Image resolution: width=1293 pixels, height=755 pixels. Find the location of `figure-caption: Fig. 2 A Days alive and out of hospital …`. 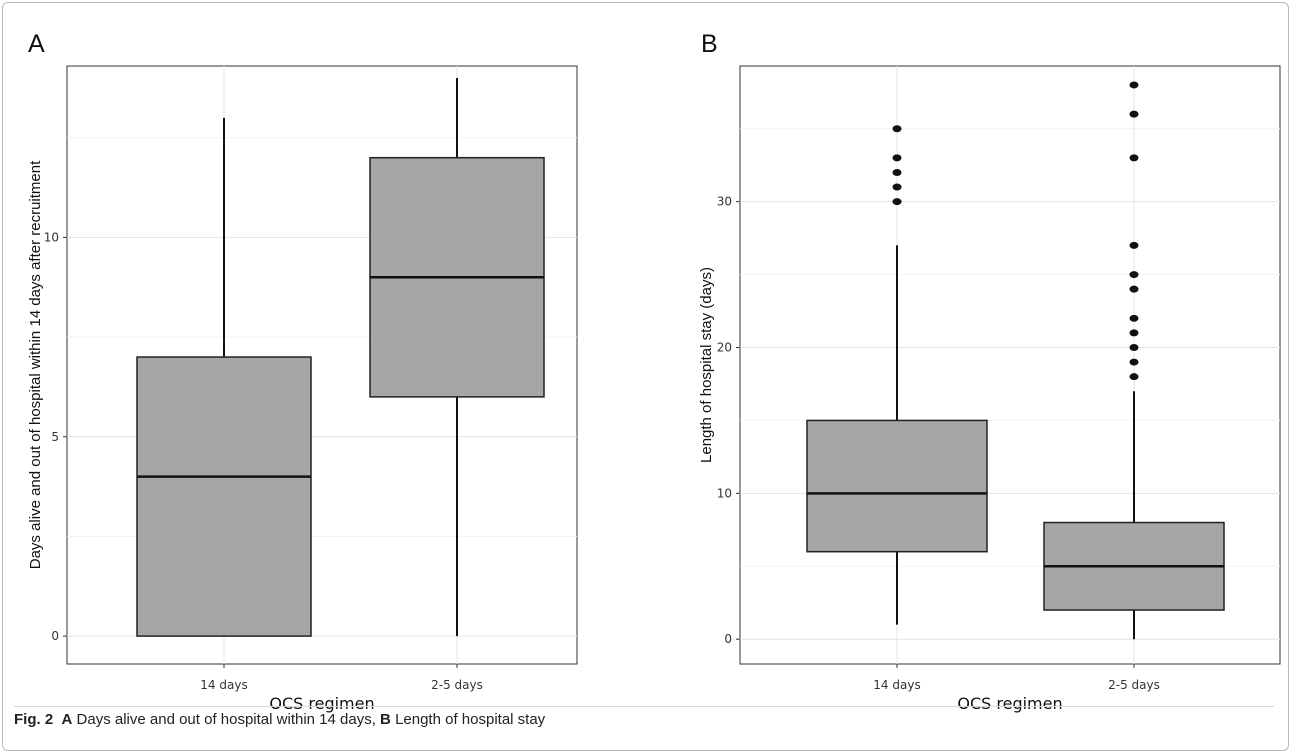

figure-caption: Fig. 2 A Days alive and out of hospital … is located at coordinates (644, 719).